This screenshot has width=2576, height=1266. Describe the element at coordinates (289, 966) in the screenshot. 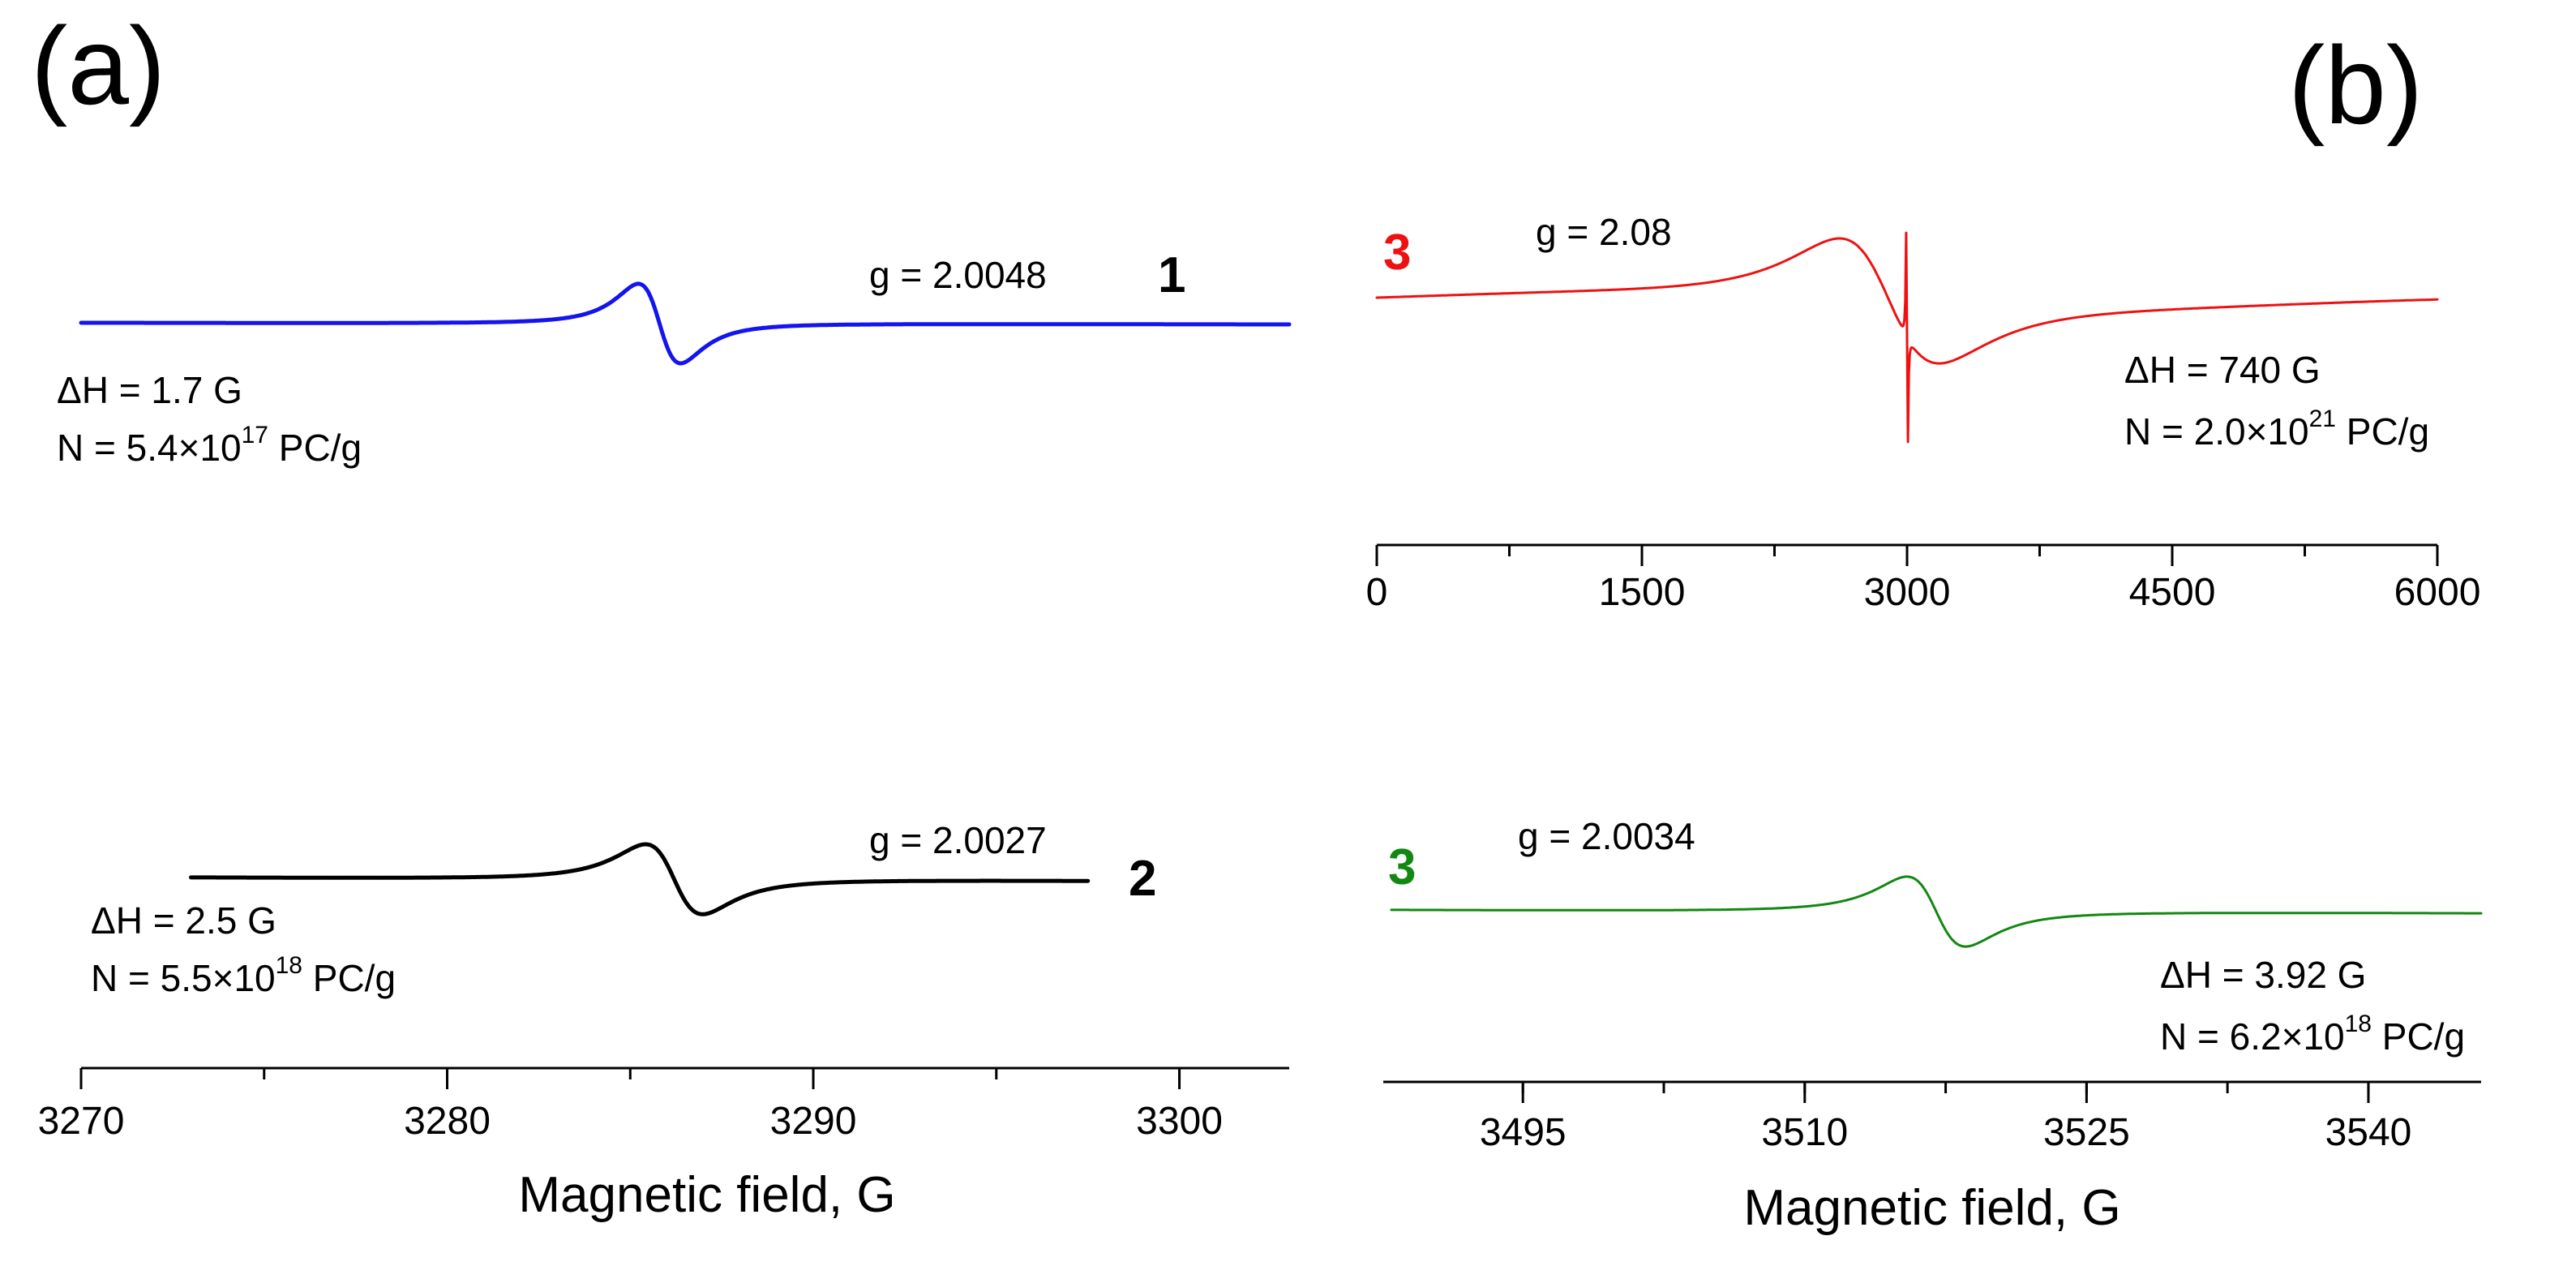

I see `spin-concentration-exponent-2: 18` at that location.